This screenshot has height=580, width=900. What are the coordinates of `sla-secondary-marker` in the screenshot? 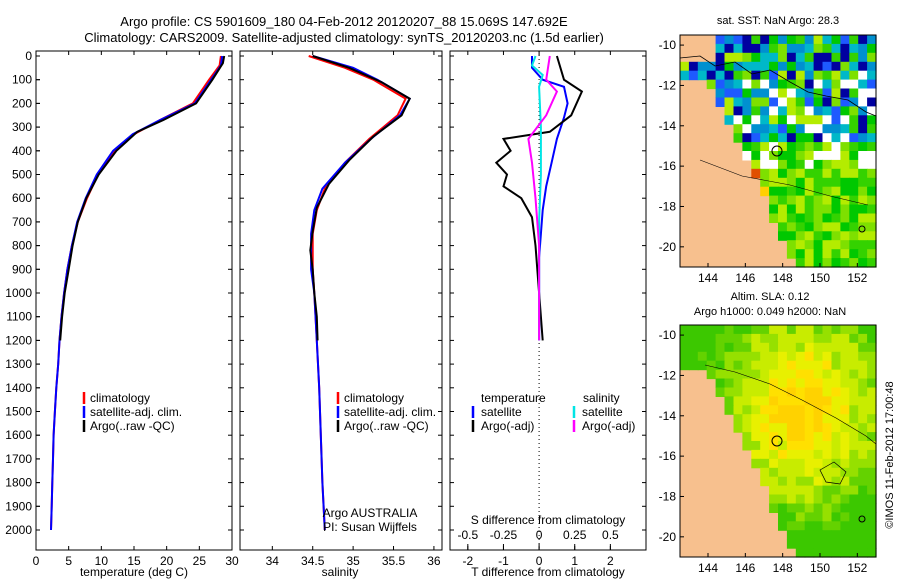 It's located at (862, 519).